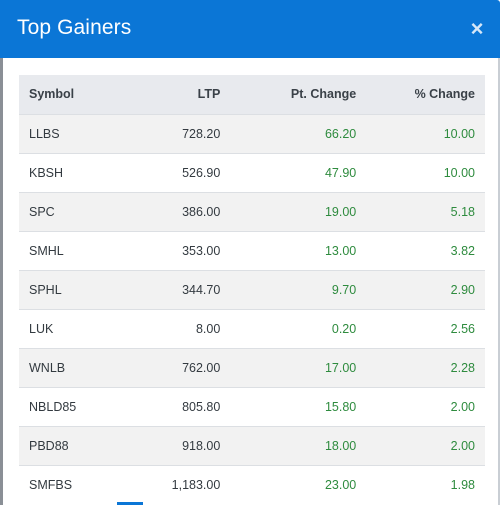 The image size is (500, 505). Describe the element at coordinates (462, 289) in the screenshot. I see `cell-pct-change: 2.90` at that location.